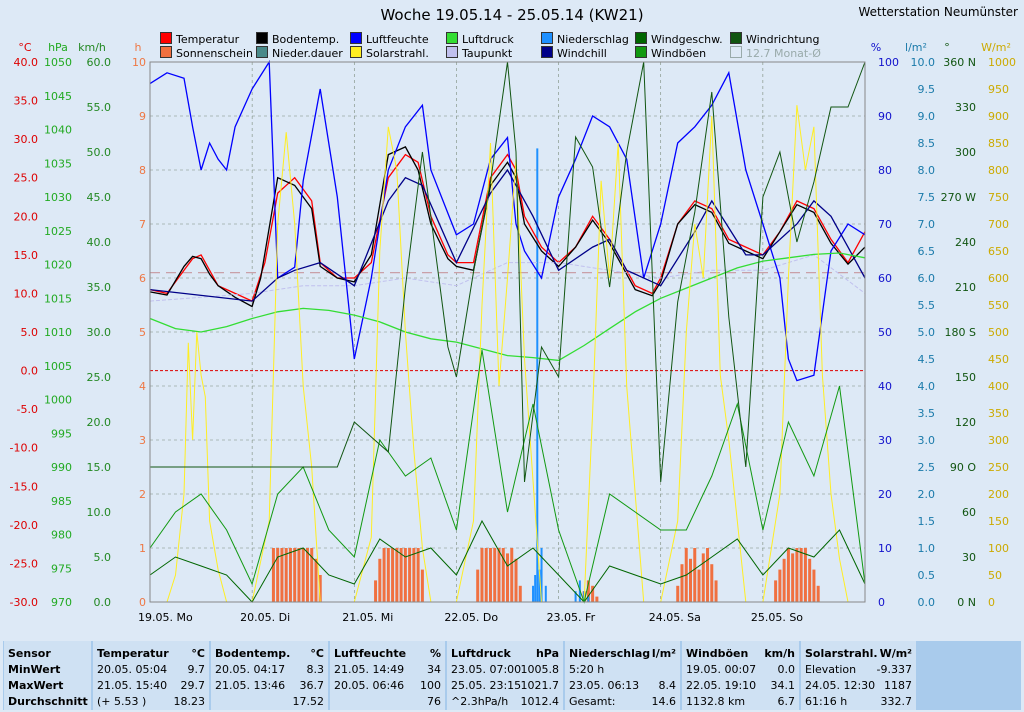  What do you see at coordinates (592, 701) in the screenshot?
I see `summary-cell-label: Gesamt:` at bounding box center [592, 701].